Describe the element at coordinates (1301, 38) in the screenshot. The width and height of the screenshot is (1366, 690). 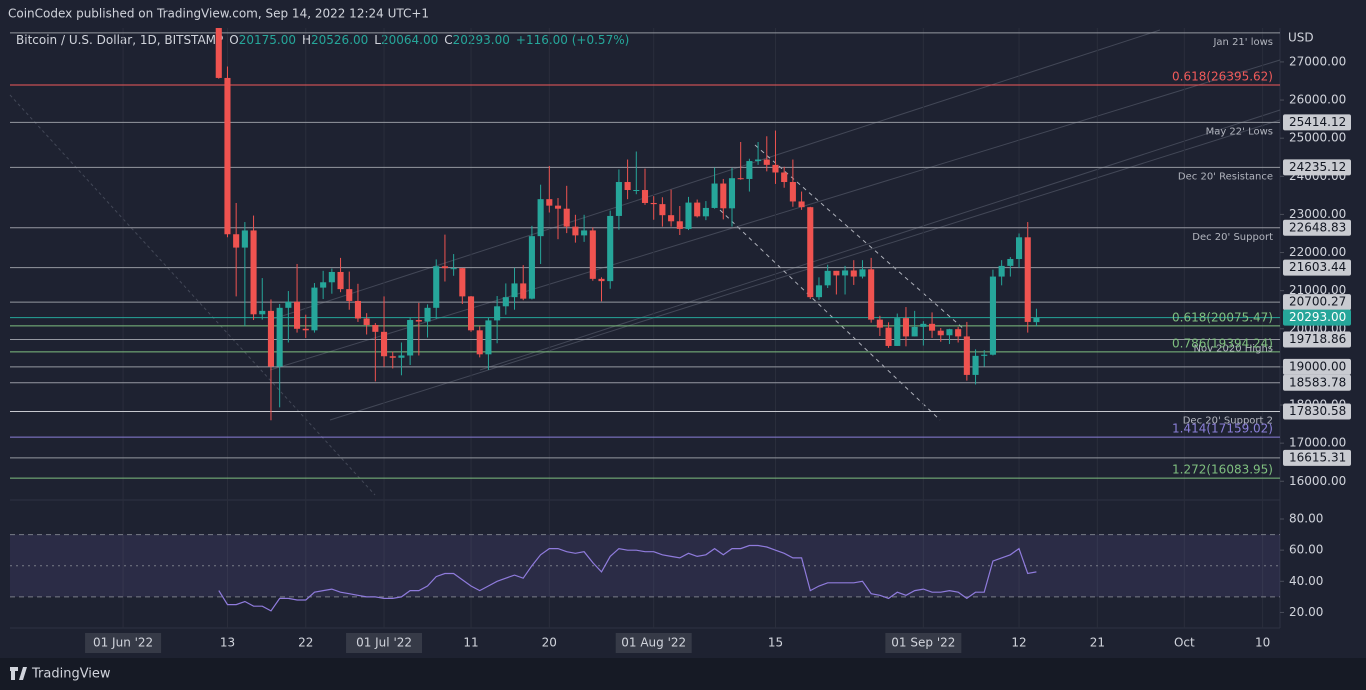
I see `currency: USD` at that location.